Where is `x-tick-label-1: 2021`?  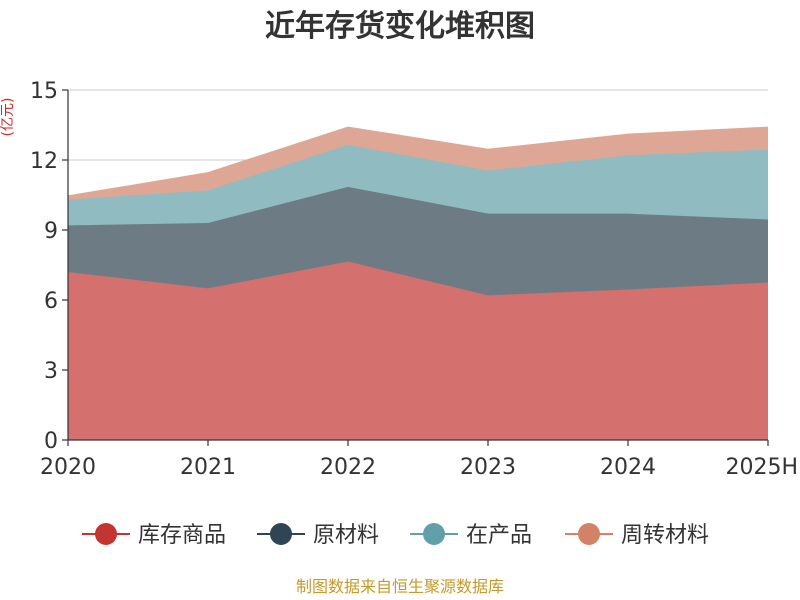 x-tick-label-1: 2021 is located at coordinates (208, 467).